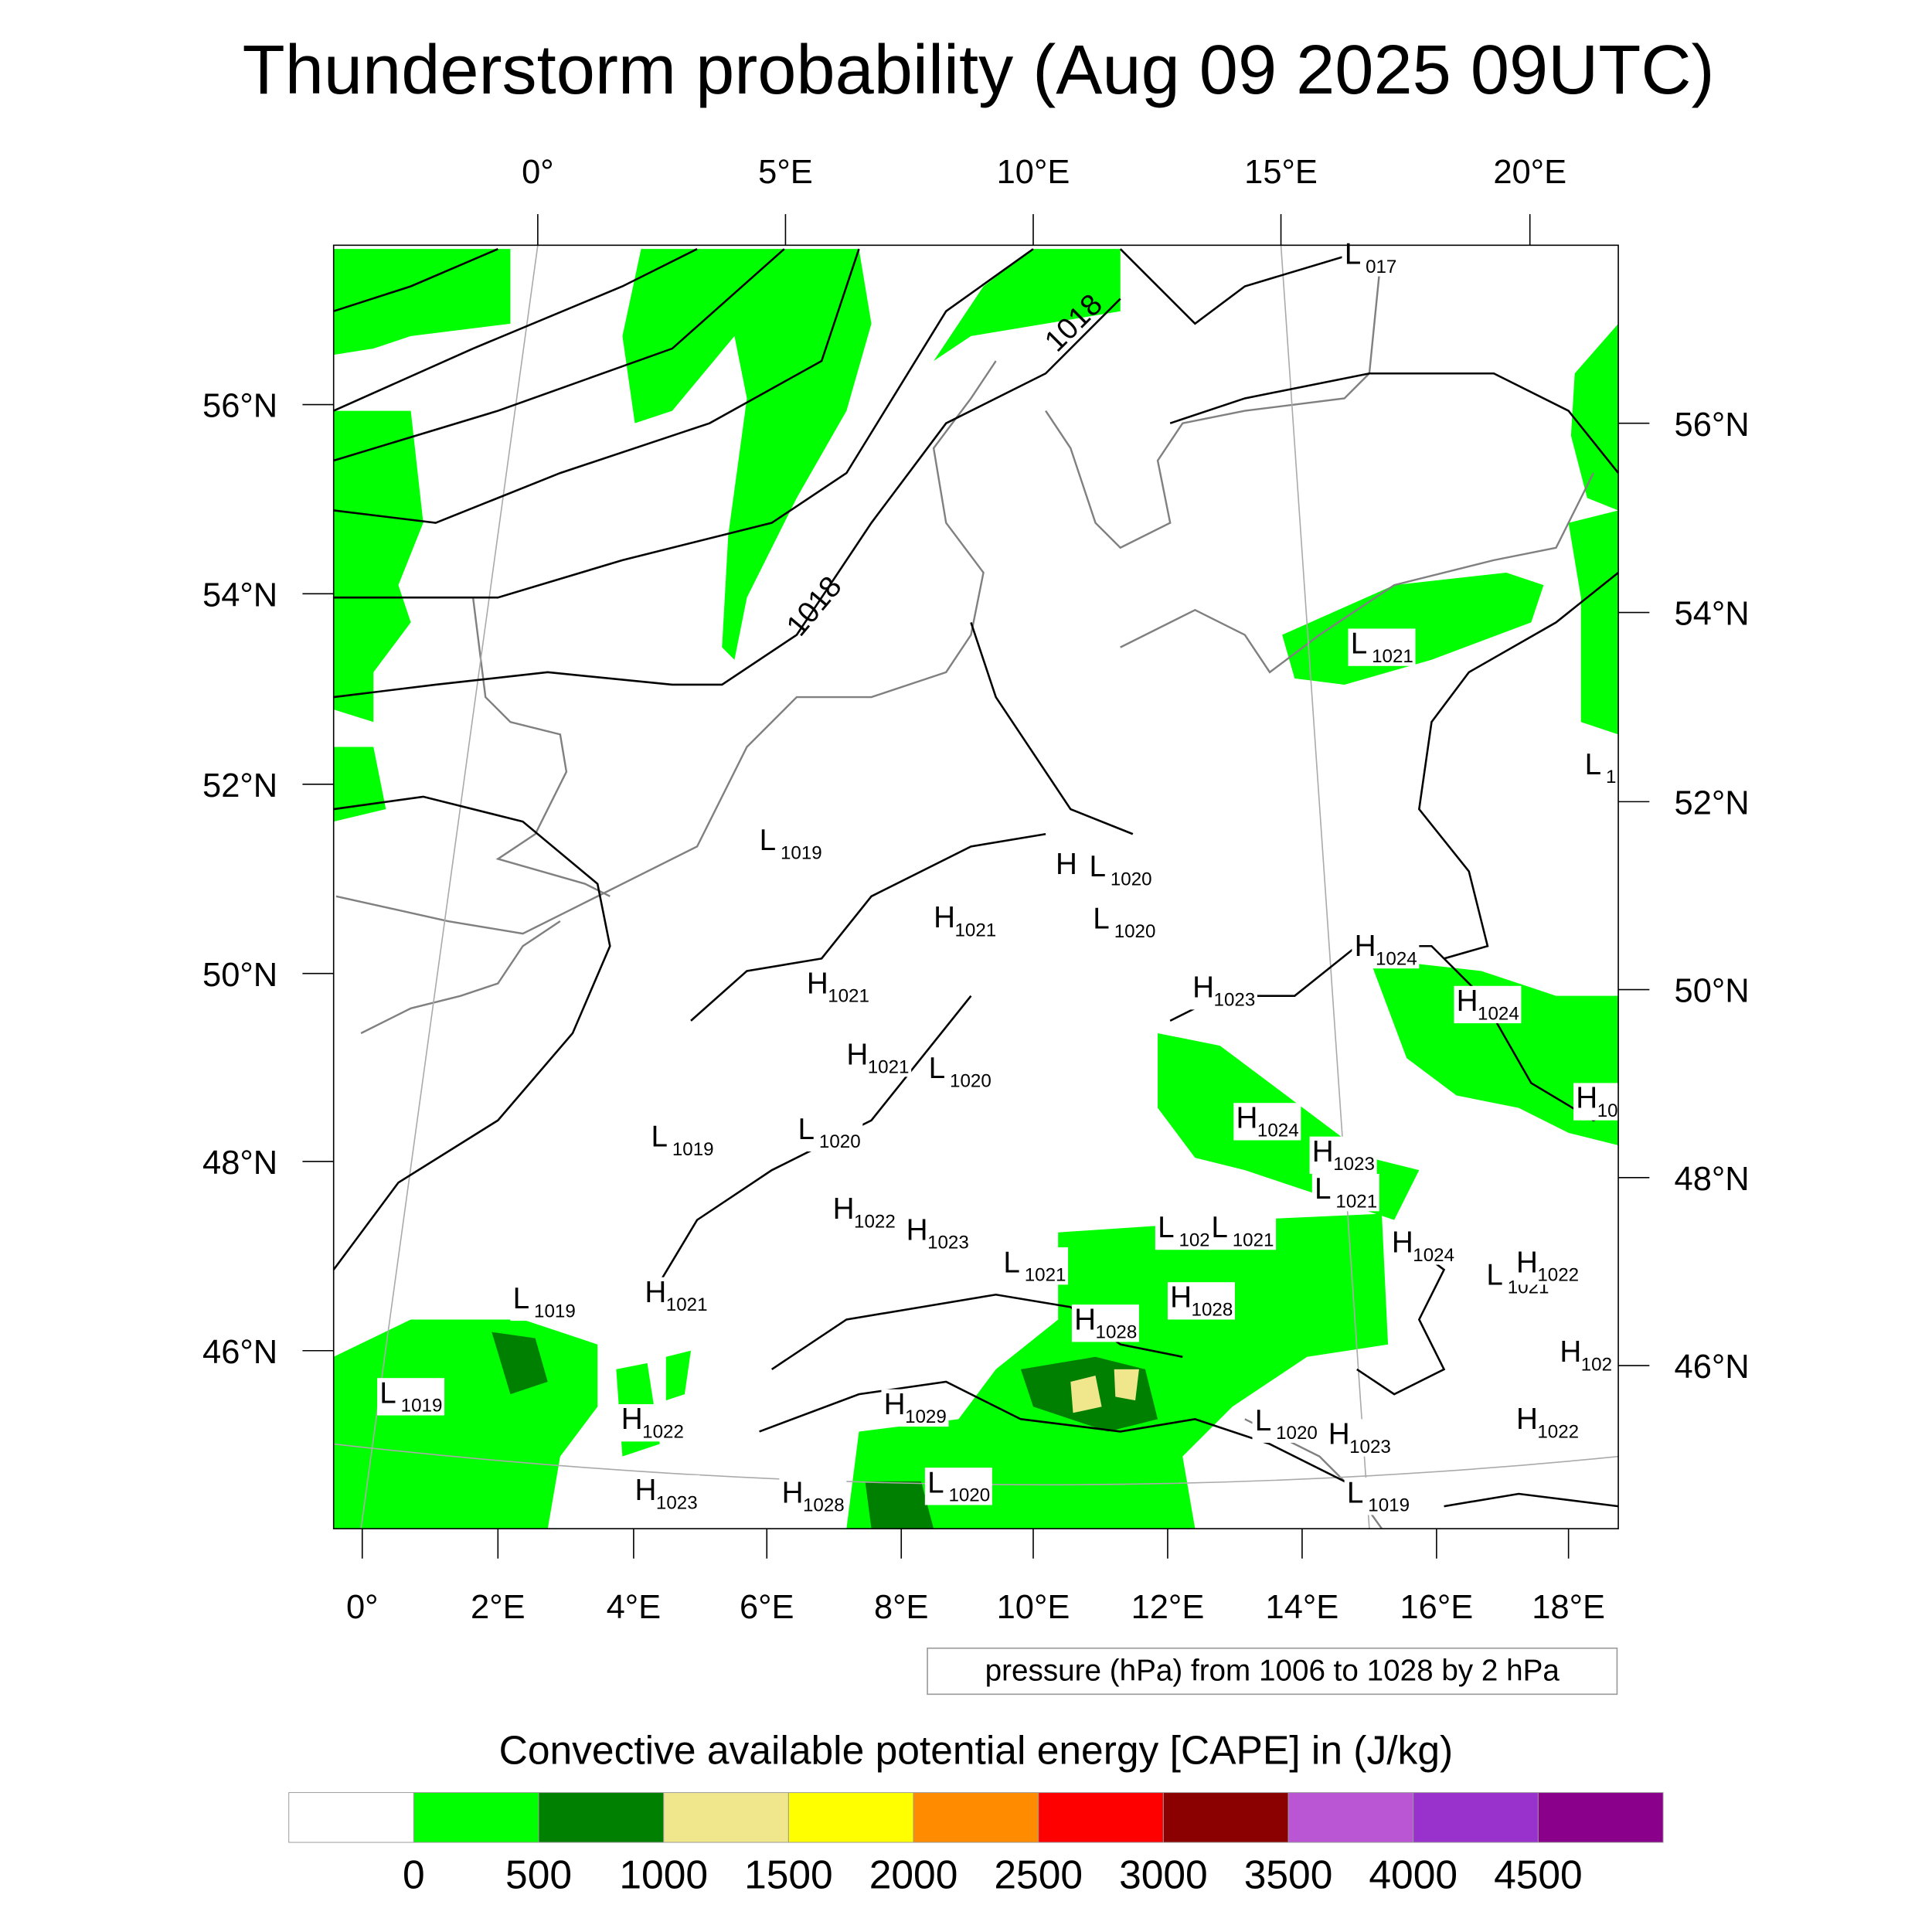 This screenshot has width=1932, height=1932. I want to click on high-pressure-label: H 1021, so click(964, 921).